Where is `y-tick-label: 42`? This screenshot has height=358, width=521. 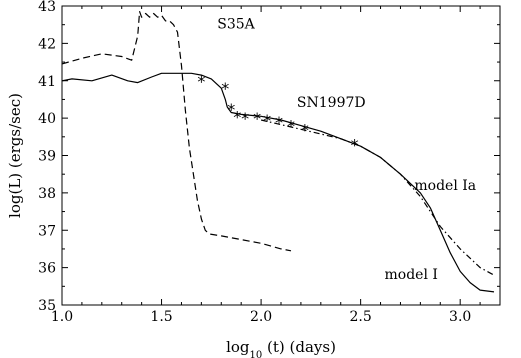 y-tick-label: 42 is located at coordinates (47, 44).